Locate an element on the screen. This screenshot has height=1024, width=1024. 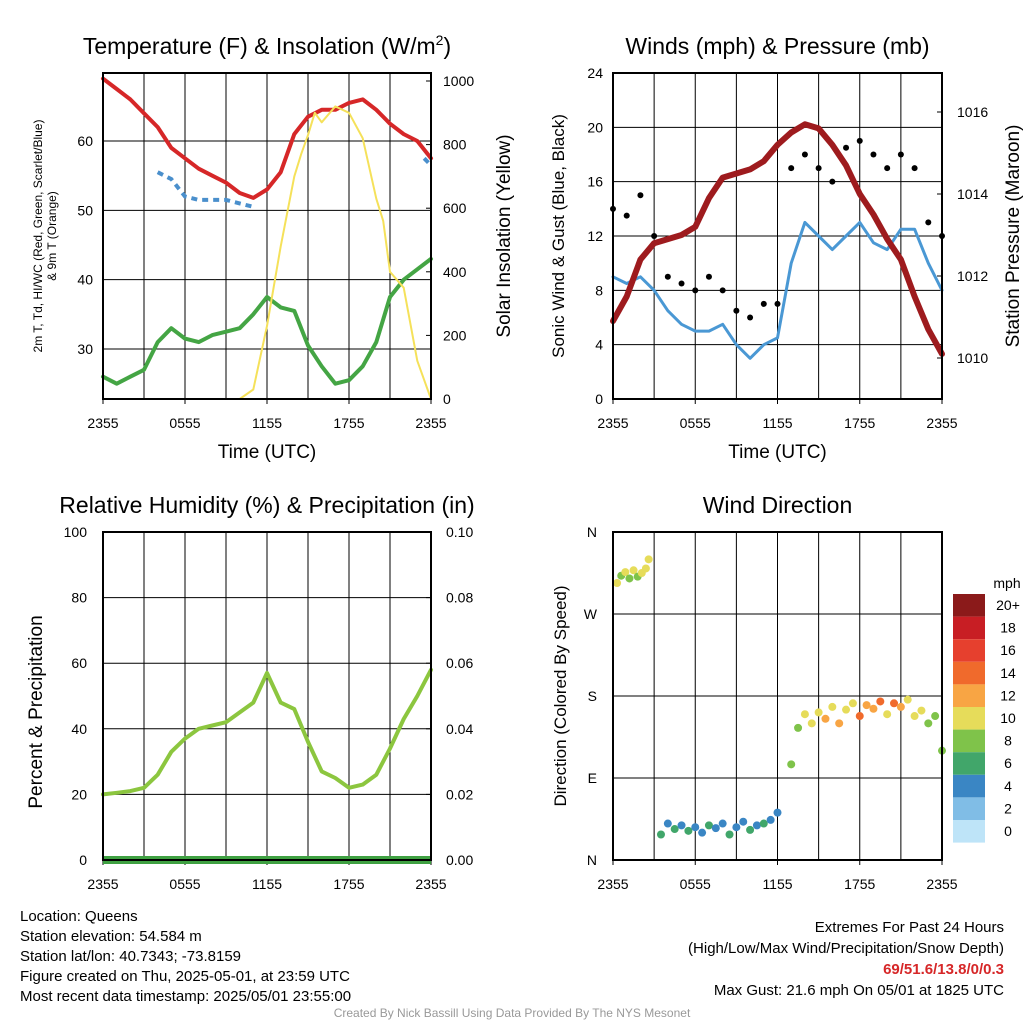
dewpoint-series is located at coordinates (267, 321).